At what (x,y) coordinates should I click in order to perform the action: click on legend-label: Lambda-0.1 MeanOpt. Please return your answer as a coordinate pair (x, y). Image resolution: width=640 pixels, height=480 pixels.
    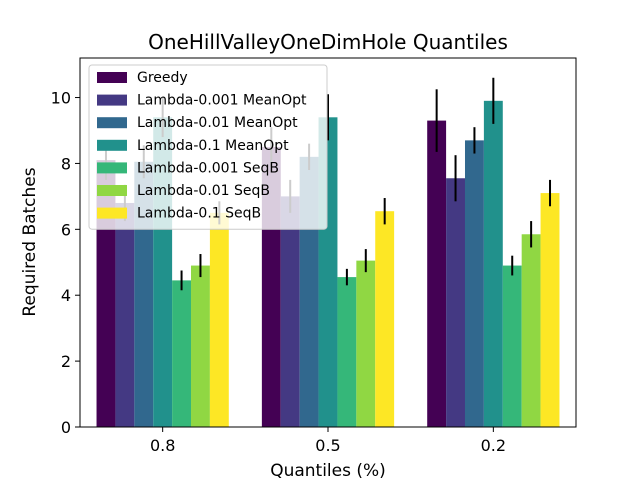
    Looking at the image, I should click on (213, 146).